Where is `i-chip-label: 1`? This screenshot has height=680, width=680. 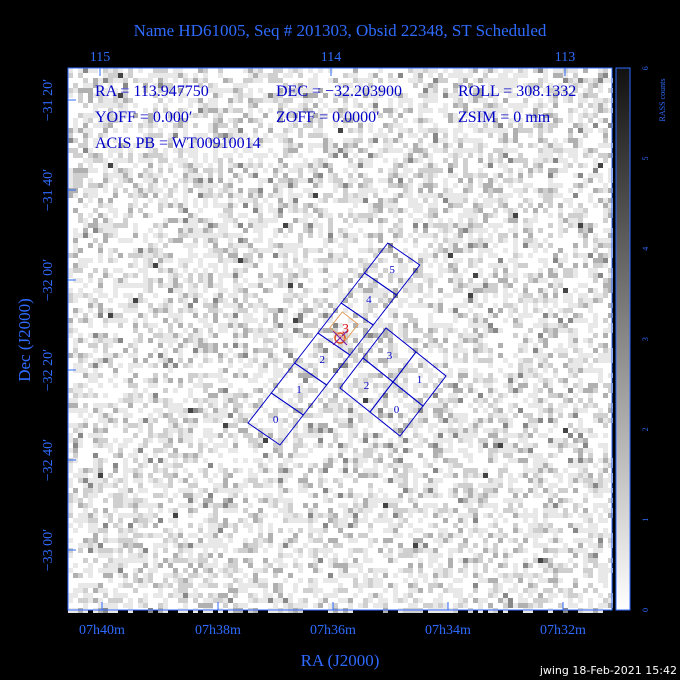
i-chip-label: 1 is located at coordinates (420, 380).